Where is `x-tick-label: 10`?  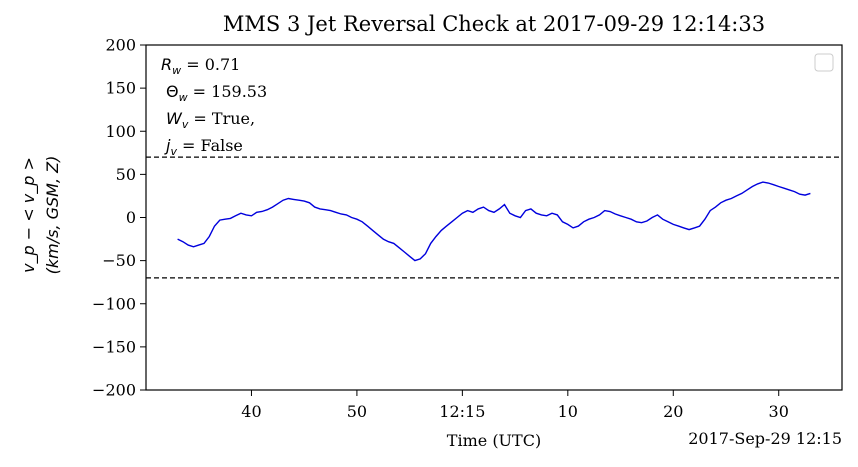 x-tick-label: 10 is located at coordinates (568, 411).